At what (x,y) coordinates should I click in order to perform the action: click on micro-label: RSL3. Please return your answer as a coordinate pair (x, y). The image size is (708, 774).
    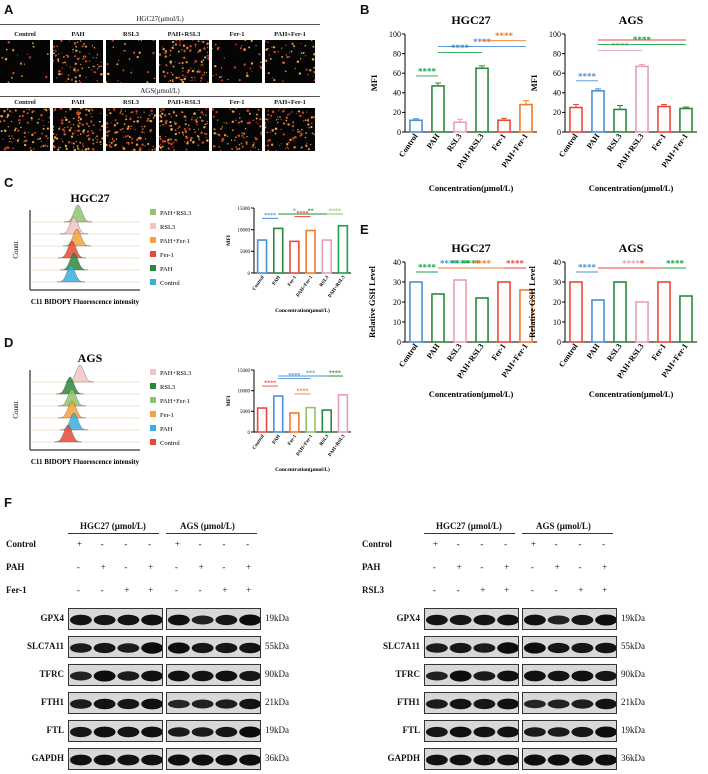
    Looking at the image, I should click on (131, 34).